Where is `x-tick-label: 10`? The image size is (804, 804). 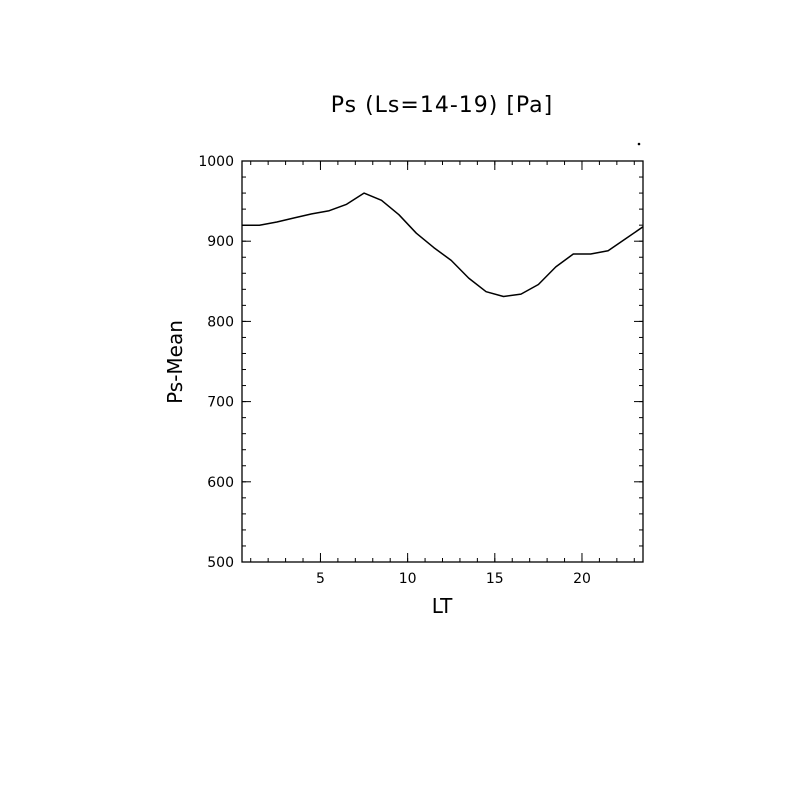
x-tick-label: 10 is located at coordinates (408, 579).